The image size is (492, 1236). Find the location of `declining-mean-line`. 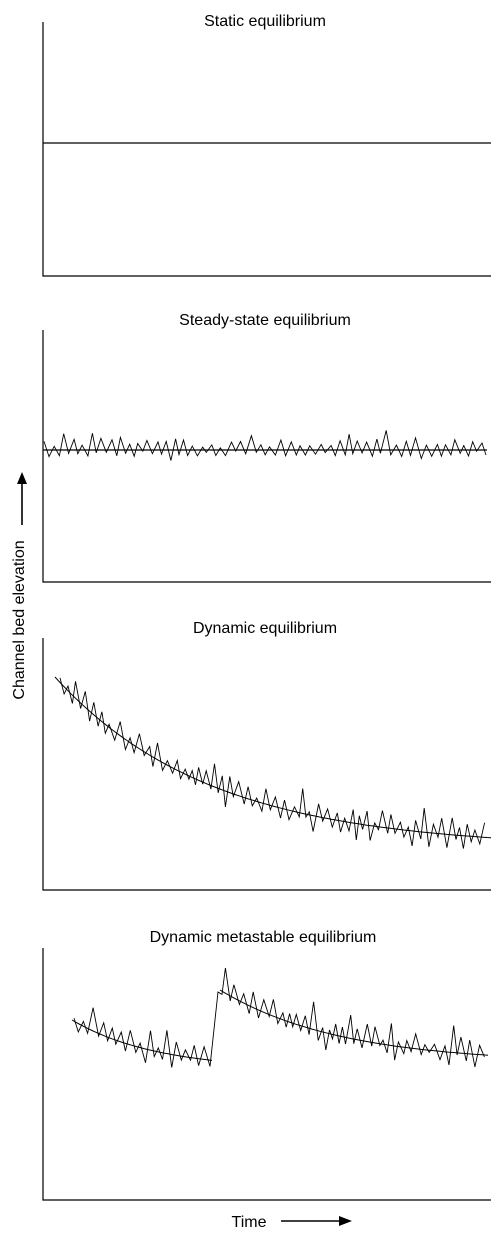

declining-mean-line is located at coordinates (273, 757).